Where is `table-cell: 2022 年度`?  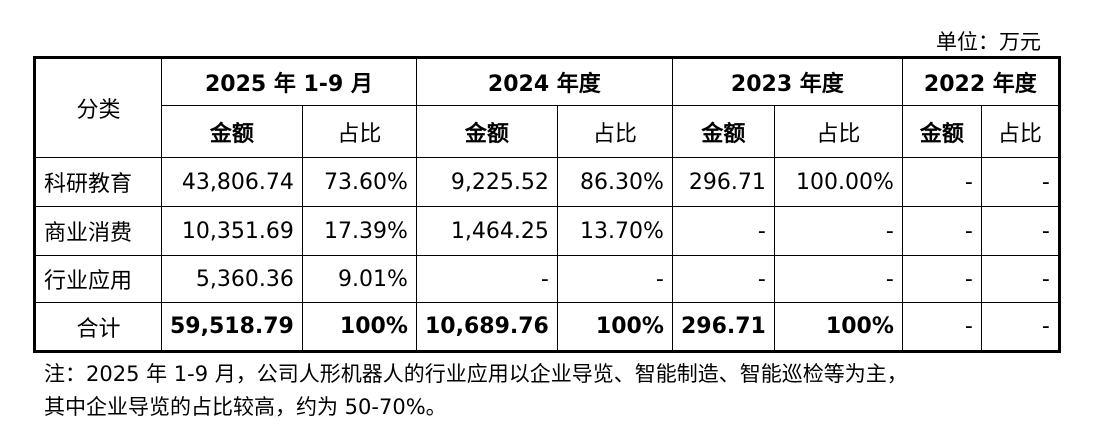 table-cell: 2022 年度 is located at coordinates (980, 81).